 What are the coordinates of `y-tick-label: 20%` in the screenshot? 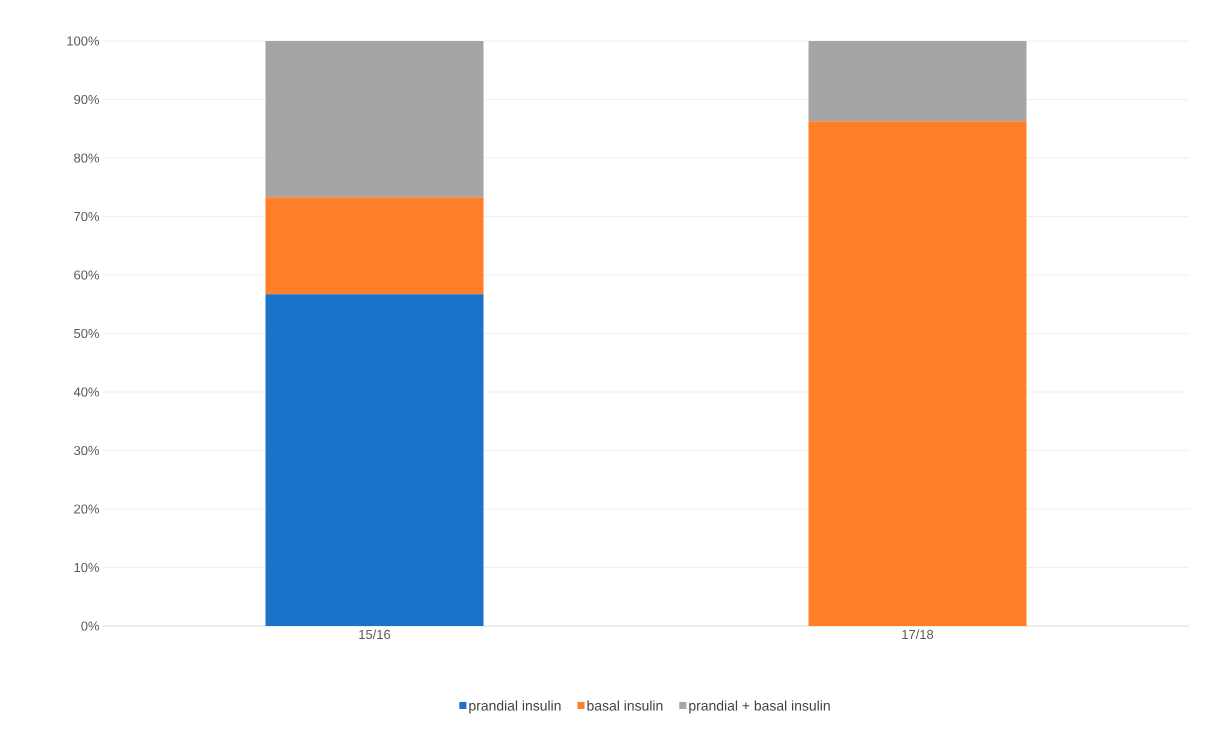 It's located at (87, 509).